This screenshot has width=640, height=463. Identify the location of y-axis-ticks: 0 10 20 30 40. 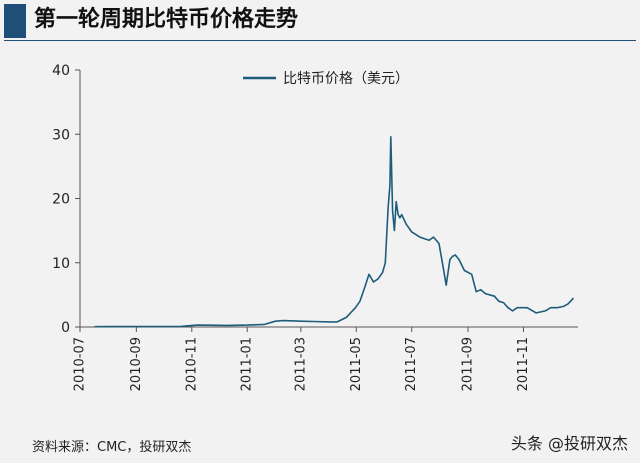
(66, 199).